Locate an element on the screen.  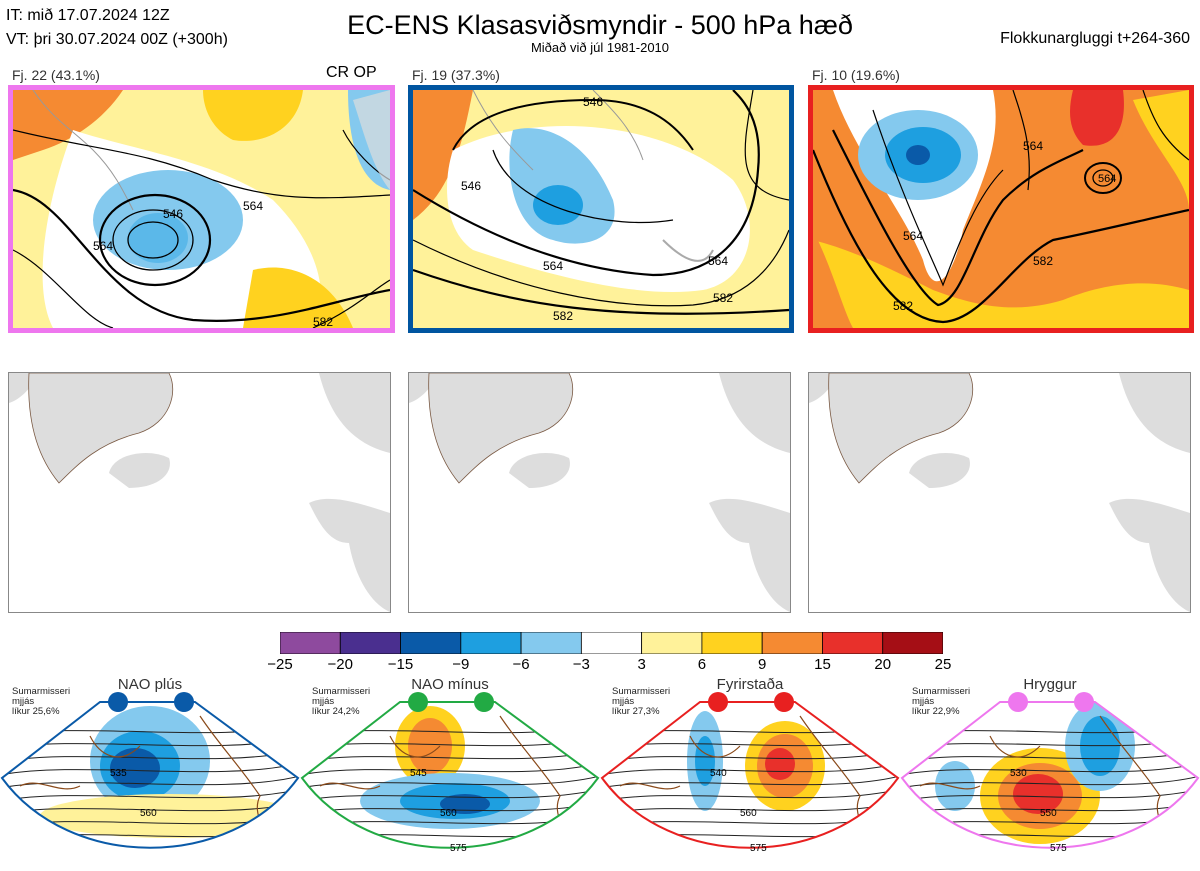
colorbar-ticks: −25 −20 −15 −9 −6 −3 3 6 9 15 20 25 is located at coordinates (611, 666).